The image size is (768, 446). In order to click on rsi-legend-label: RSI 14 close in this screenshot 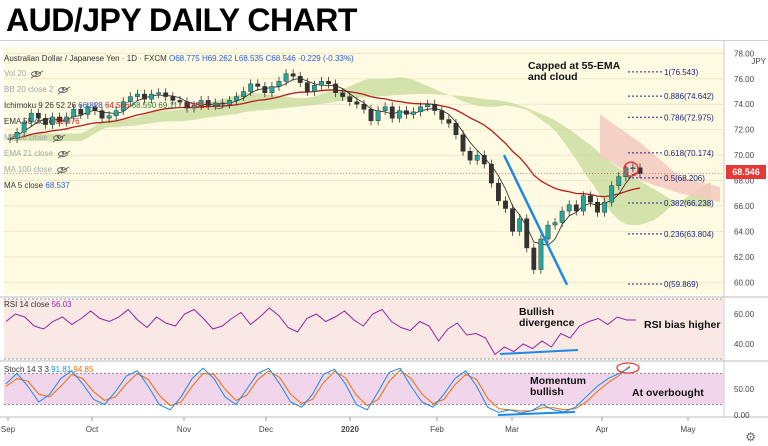, I will do `click(27, 304)`.